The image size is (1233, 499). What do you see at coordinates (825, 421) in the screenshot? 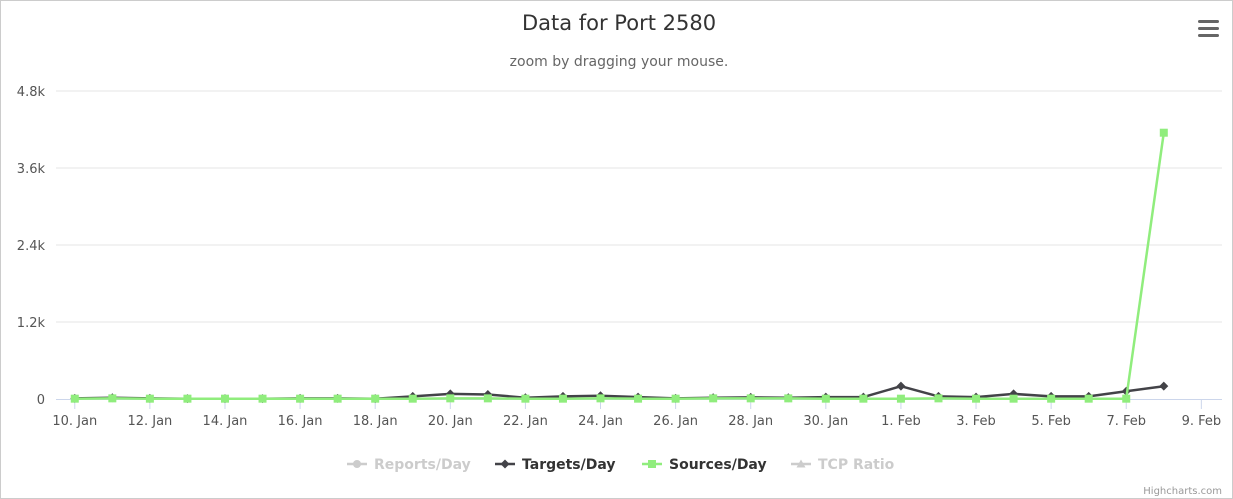
I see `x-tick-label: 30. Jan` at bounding box center [825, 421].